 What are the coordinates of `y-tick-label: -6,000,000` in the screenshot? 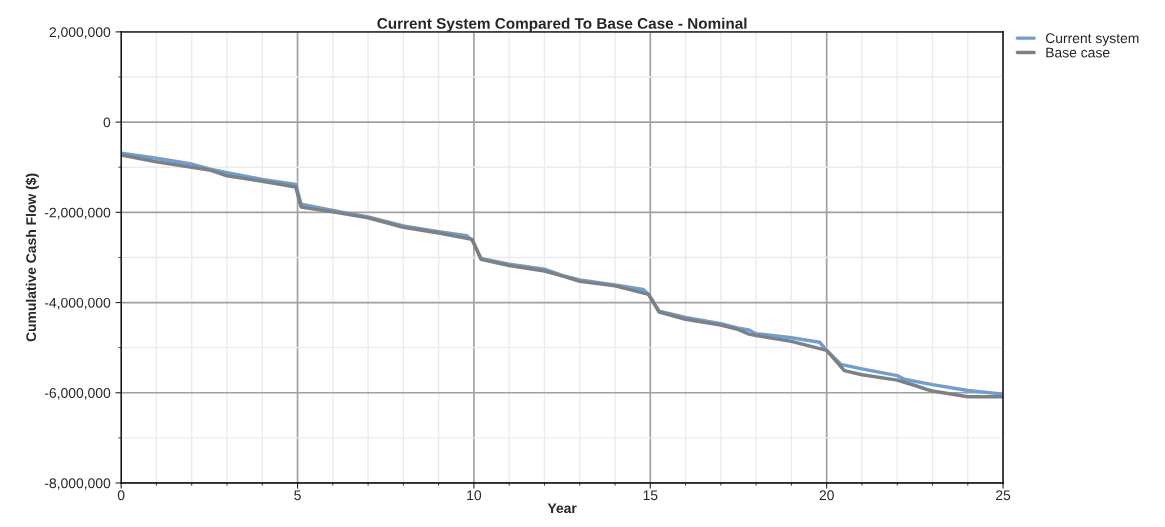 It's located at (77, 394).